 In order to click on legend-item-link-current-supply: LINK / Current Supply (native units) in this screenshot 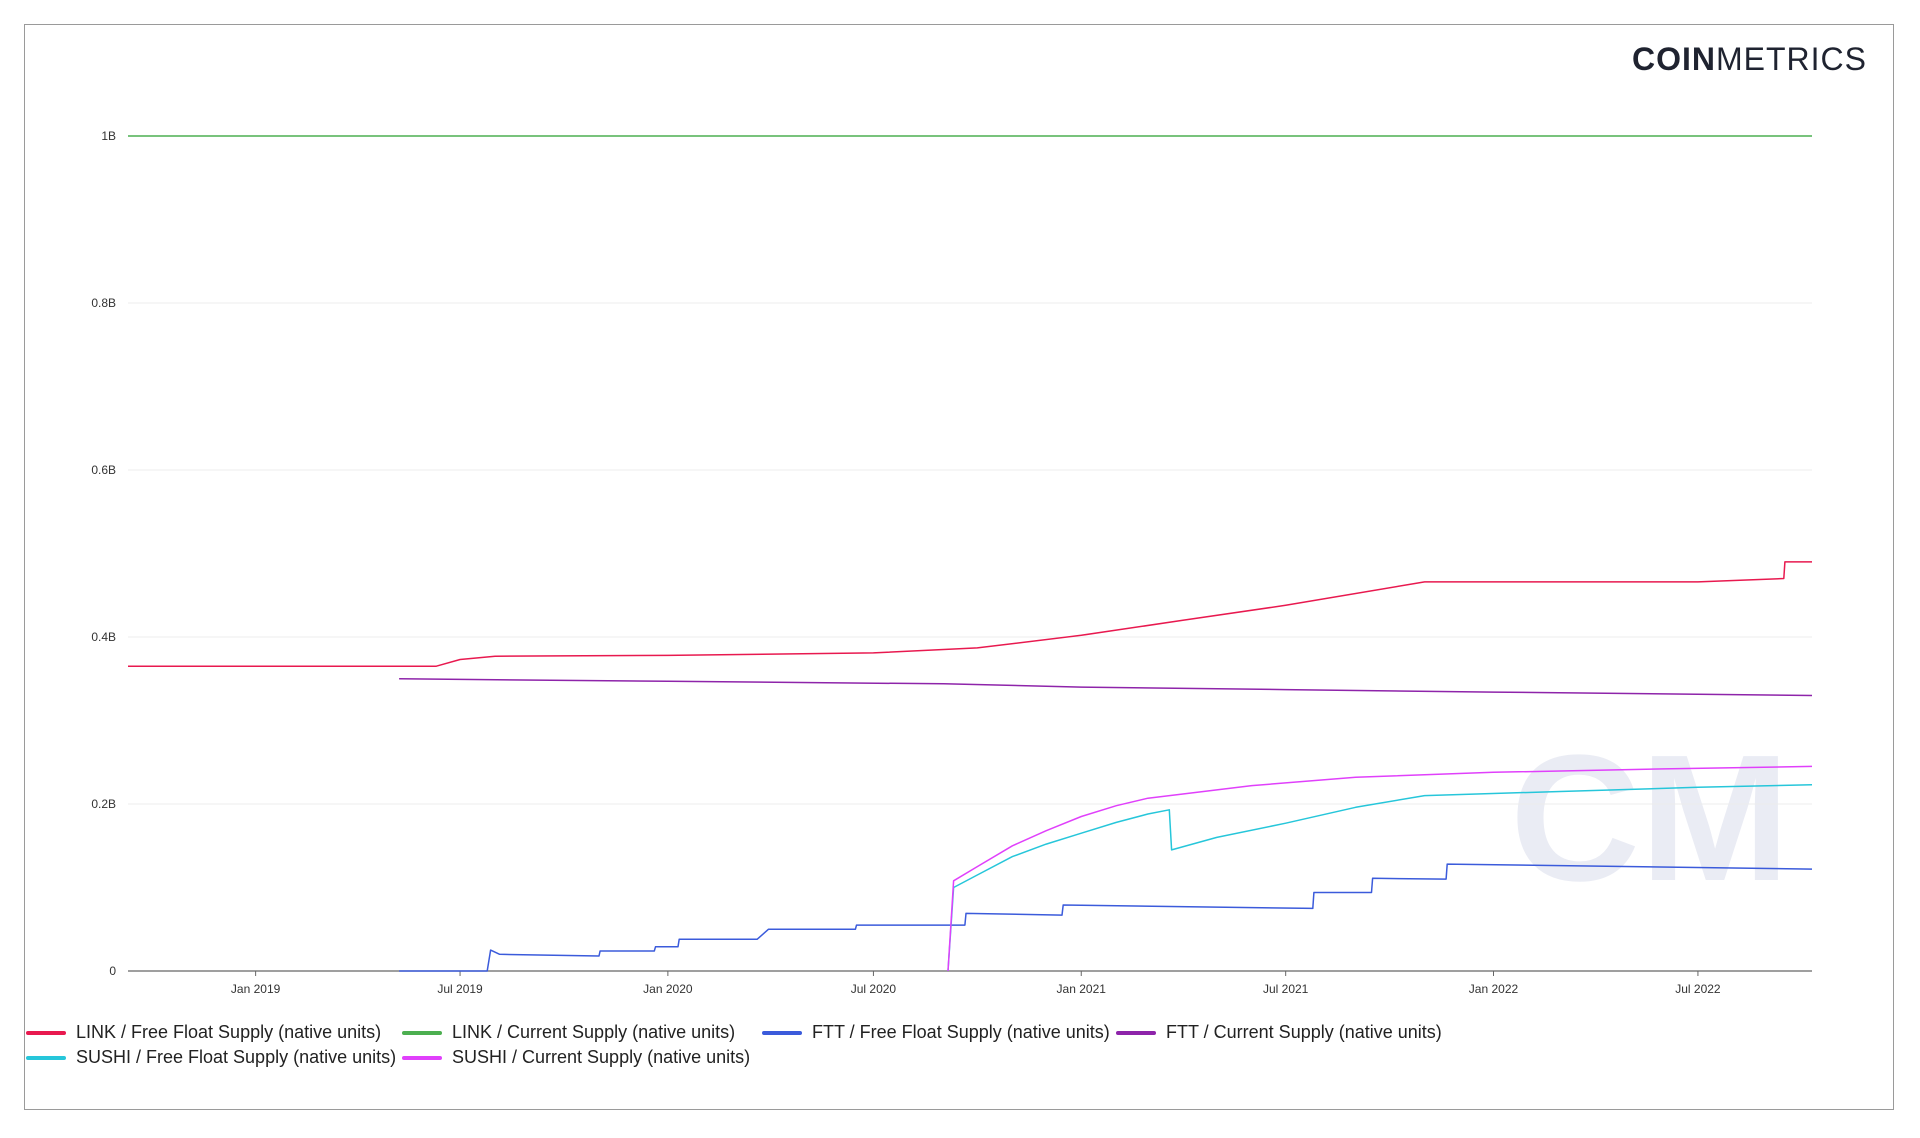, I will do `click(582, 1032)`.